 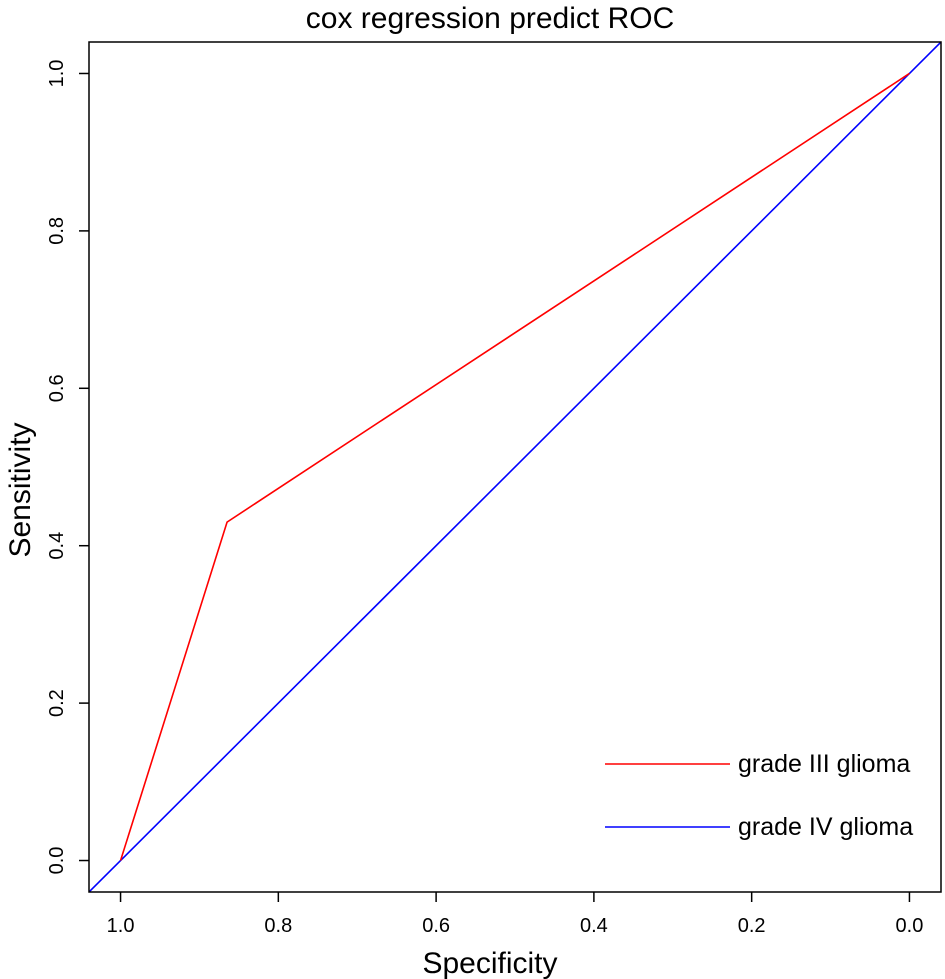 I want to click on y-axis: 0.0 0.2 0.4 0.6 0.8 1.0, so click(x=67, y=467).